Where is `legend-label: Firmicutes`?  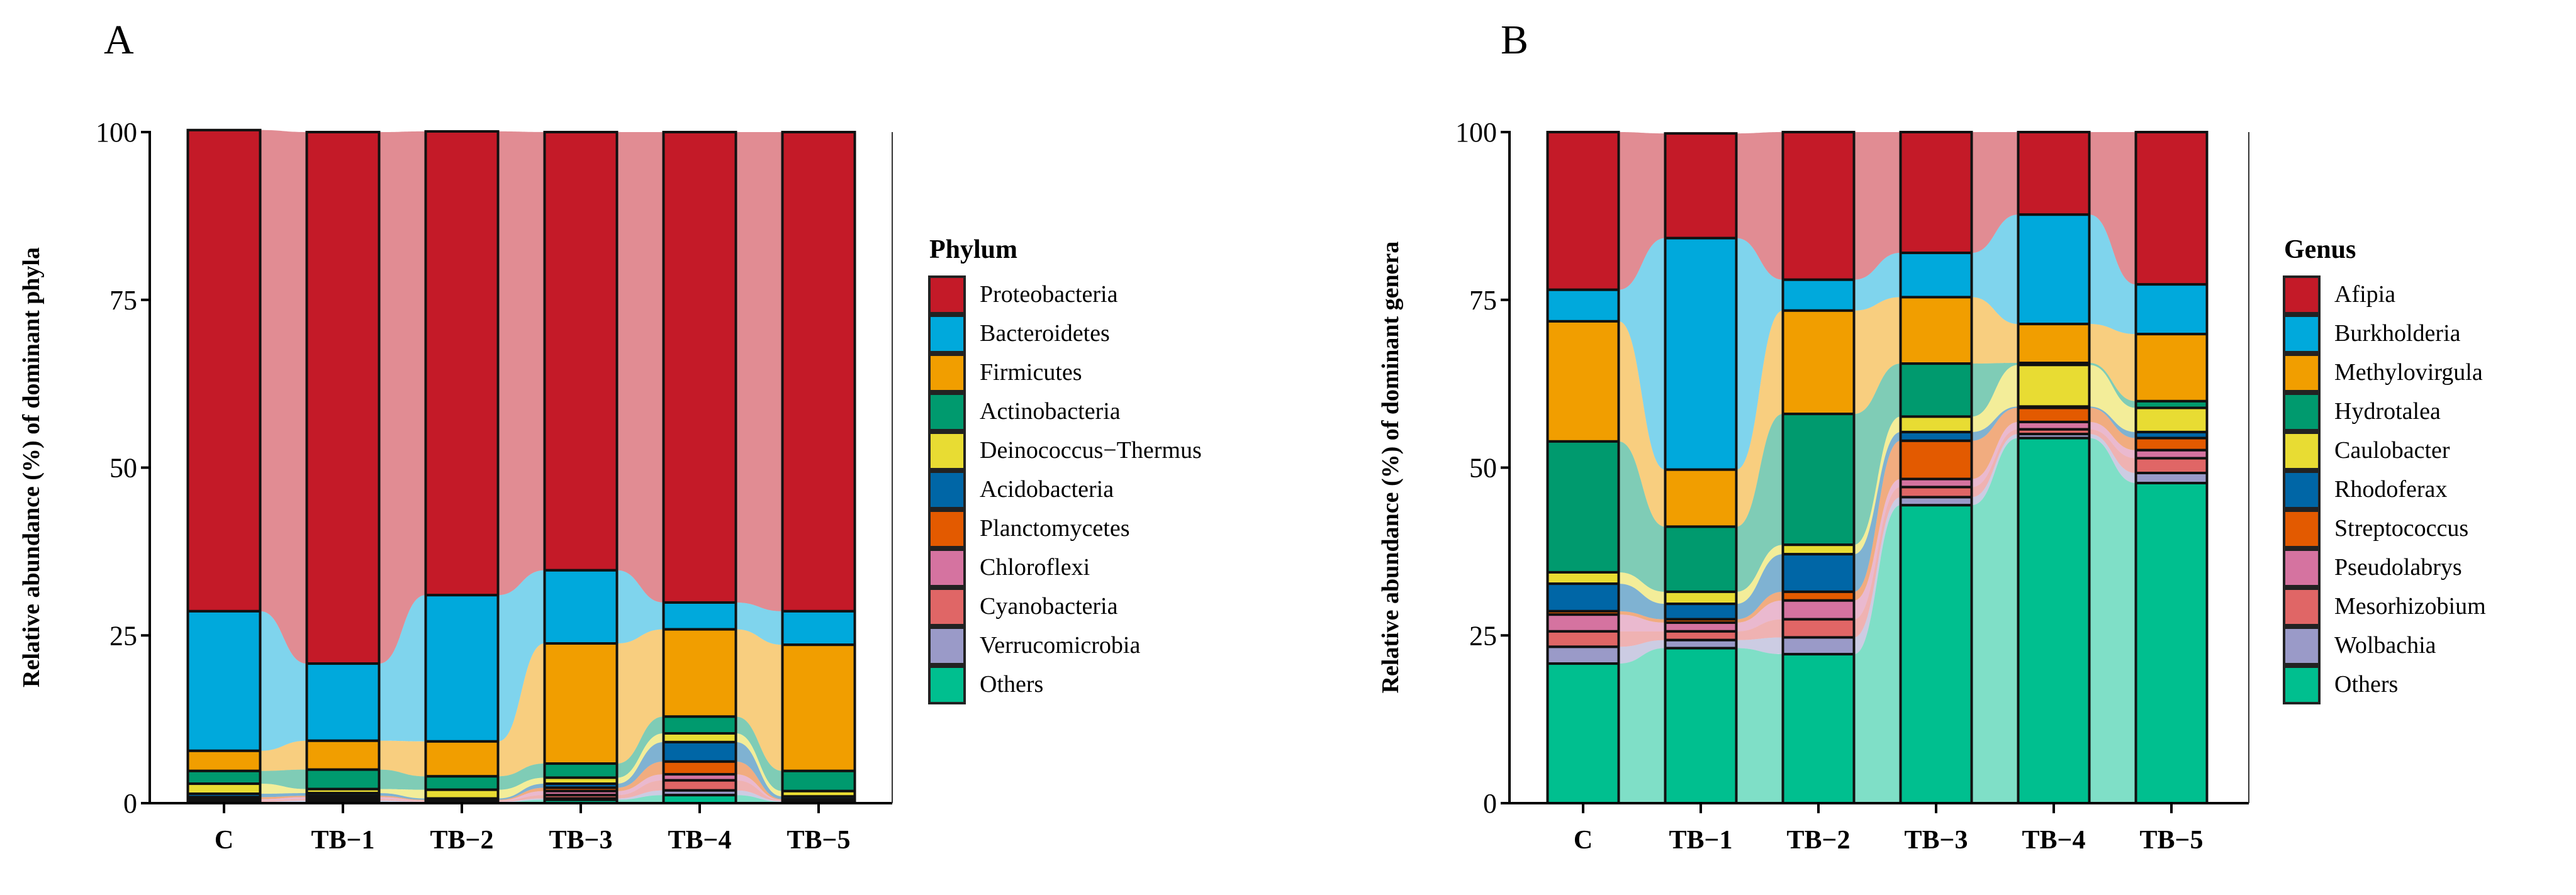
legend-label: Firmicutes is located at coordinates (1031, 372).